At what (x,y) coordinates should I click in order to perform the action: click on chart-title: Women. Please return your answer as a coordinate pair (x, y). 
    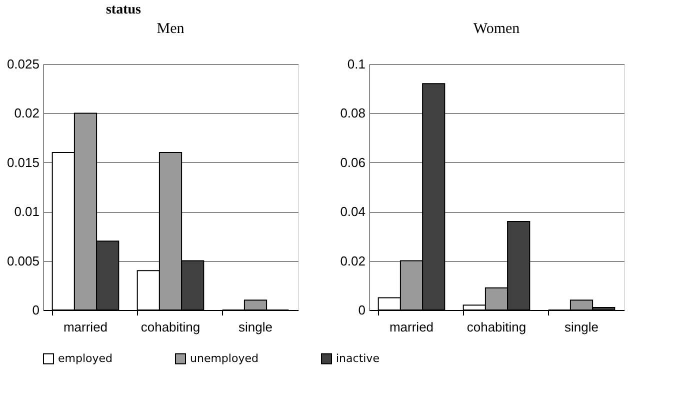
    Looking at the image, I should click on (496, 29).